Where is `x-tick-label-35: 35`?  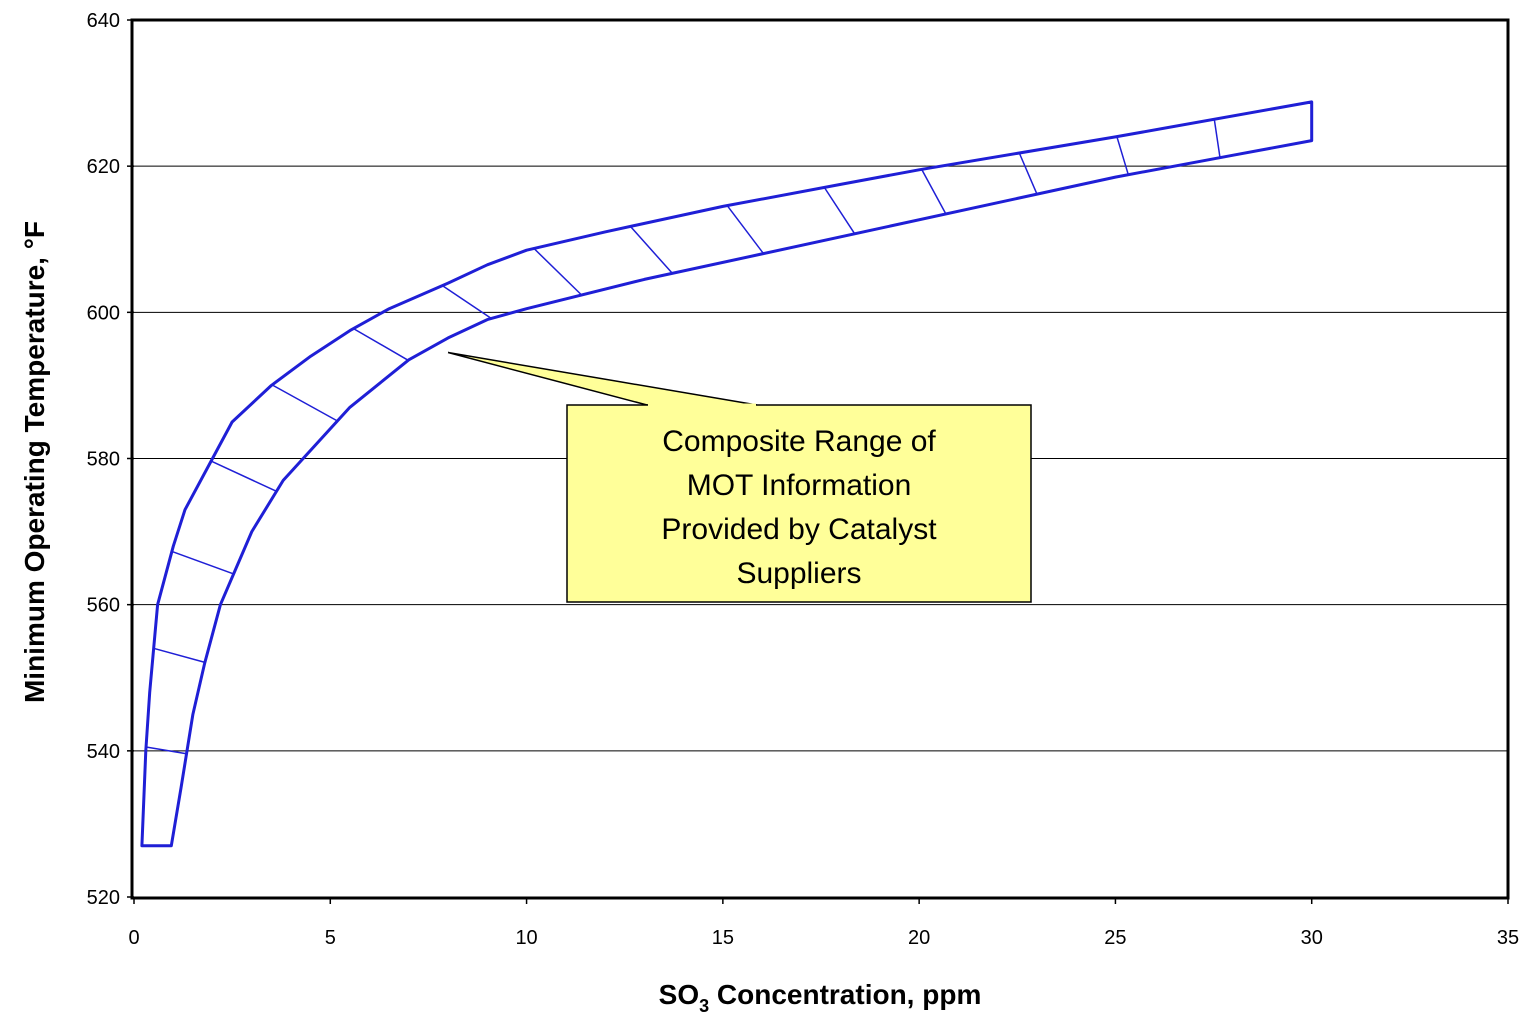 x-tick-label-35: 35 is located at coordinates (1508, 938).